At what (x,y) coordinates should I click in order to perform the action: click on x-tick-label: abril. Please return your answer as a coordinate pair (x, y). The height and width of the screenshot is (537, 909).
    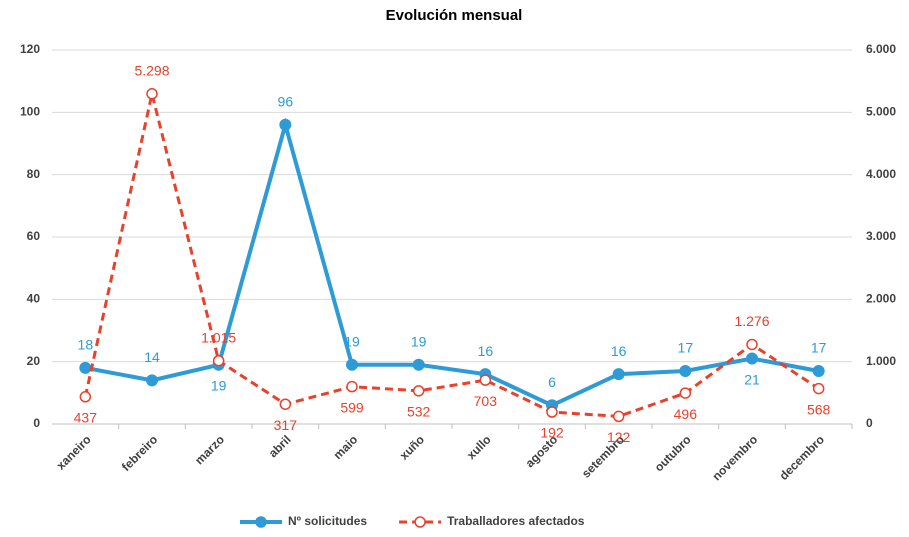
    Looking at the image, I should click on (280, 446).